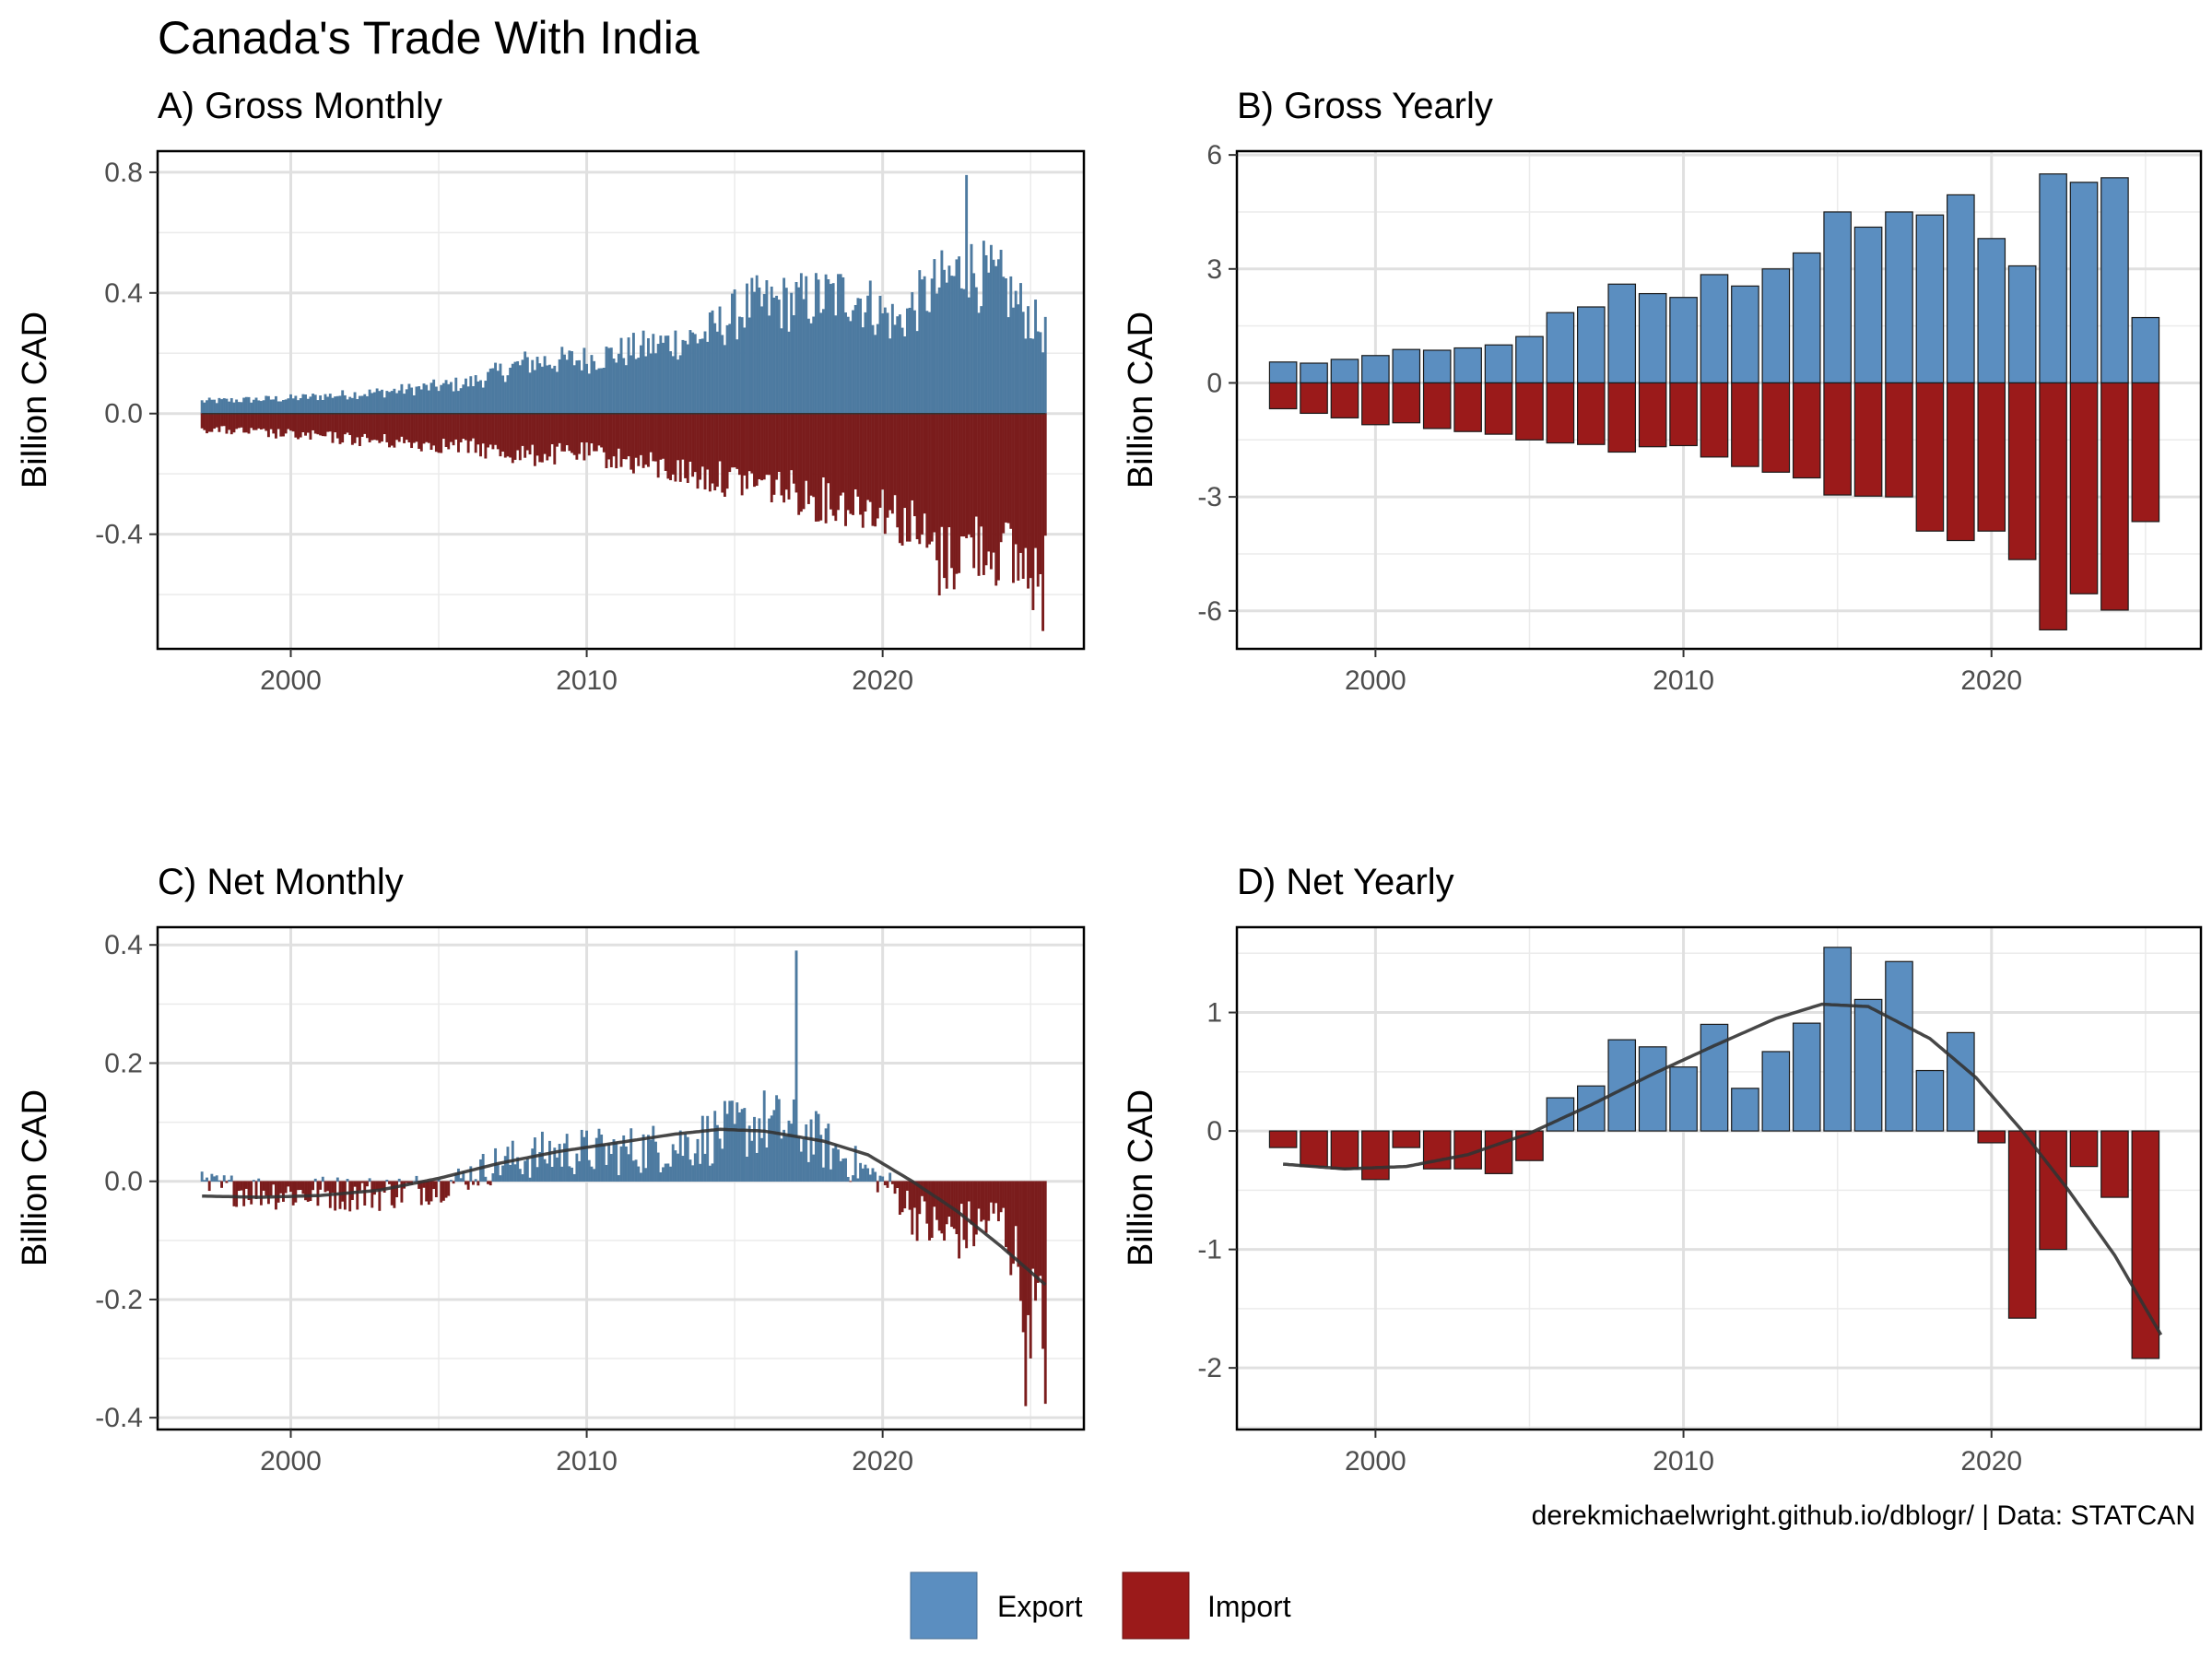  What do you see at coordinates (1714, 1153) in the screenshot?
I see `bars` at bounding box center [1714, 1153].